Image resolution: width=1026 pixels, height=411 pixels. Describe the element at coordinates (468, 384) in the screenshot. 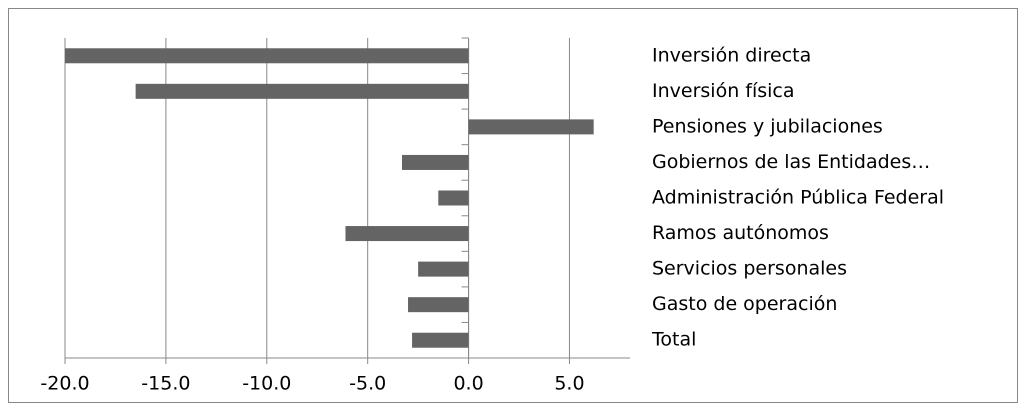

I see `x-tick-label: 0.0` at that location.